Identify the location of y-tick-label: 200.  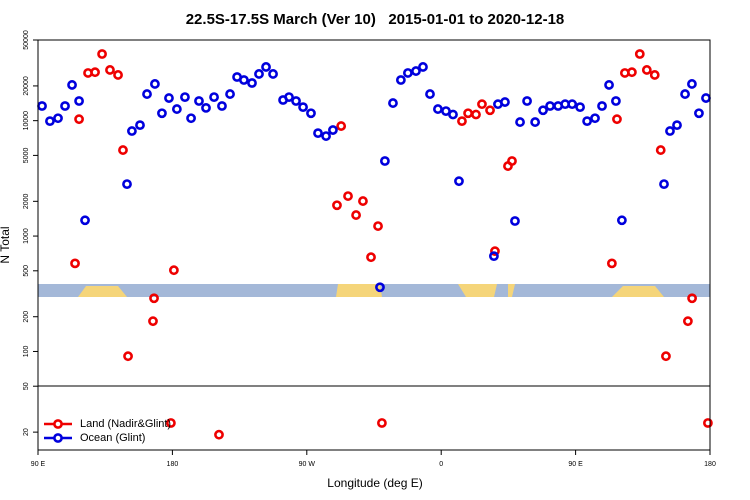
(26, 317).